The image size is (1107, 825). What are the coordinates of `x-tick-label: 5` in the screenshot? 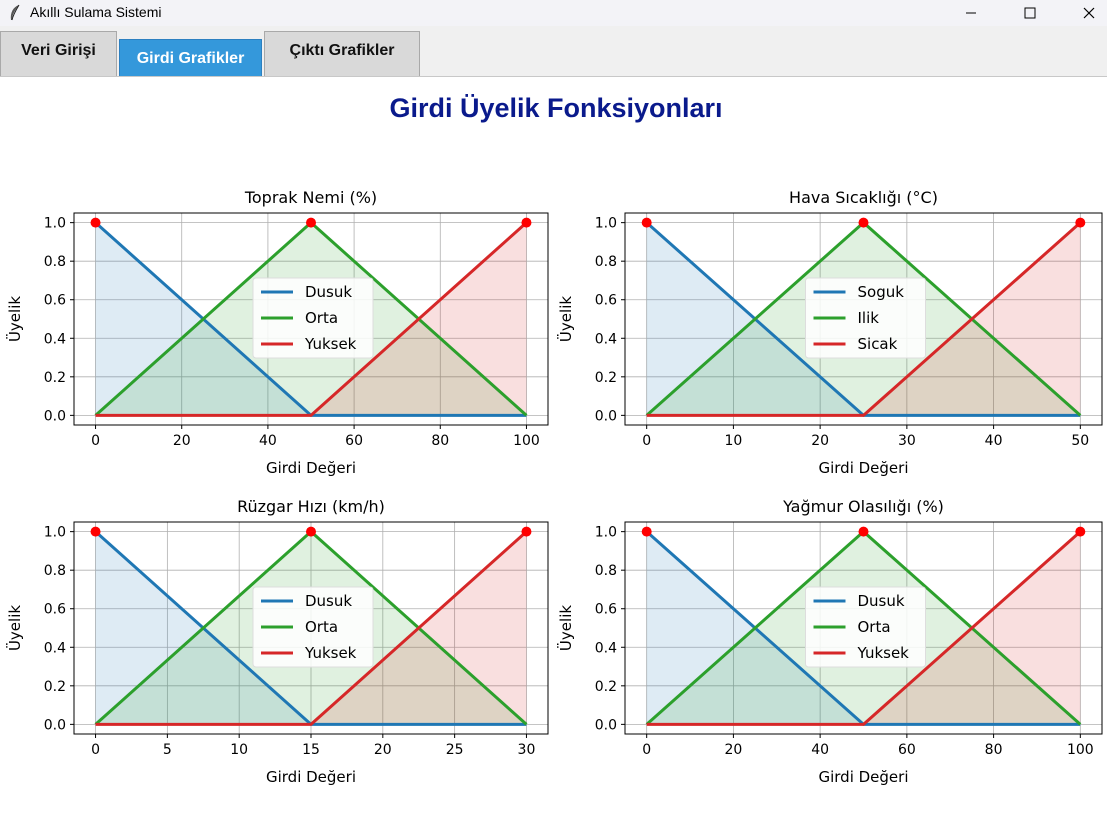 It's located at (167, 750).